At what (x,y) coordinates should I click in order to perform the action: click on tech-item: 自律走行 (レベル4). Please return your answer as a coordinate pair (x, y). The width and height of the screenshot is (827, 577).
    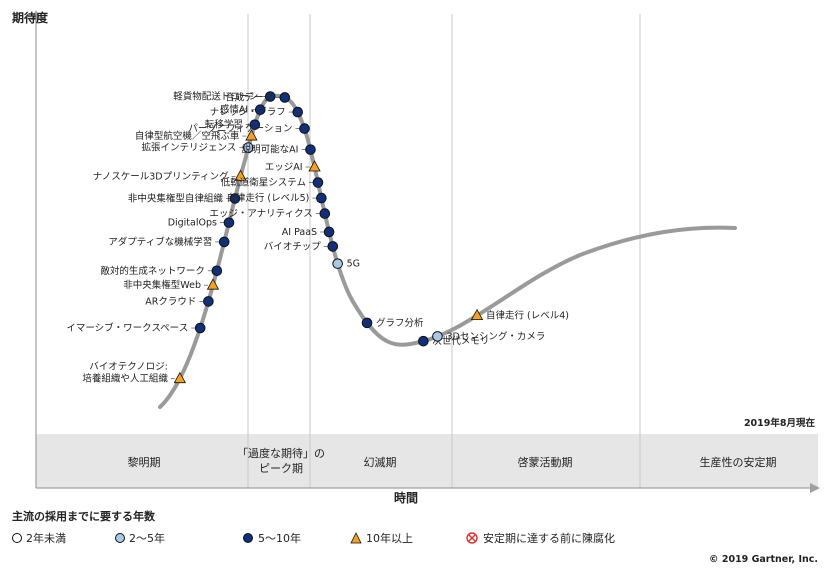
    Looking at the image, I should click on (519, 315).